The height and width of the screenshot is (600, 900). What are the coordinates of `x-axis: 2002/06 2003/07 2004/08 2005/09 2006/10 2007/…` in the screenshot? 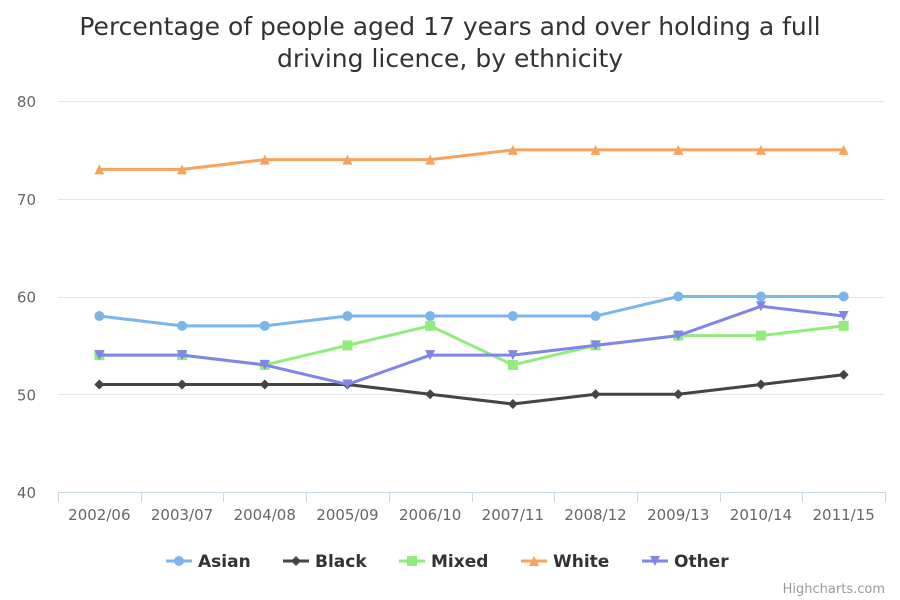 It's located at (472, 508).